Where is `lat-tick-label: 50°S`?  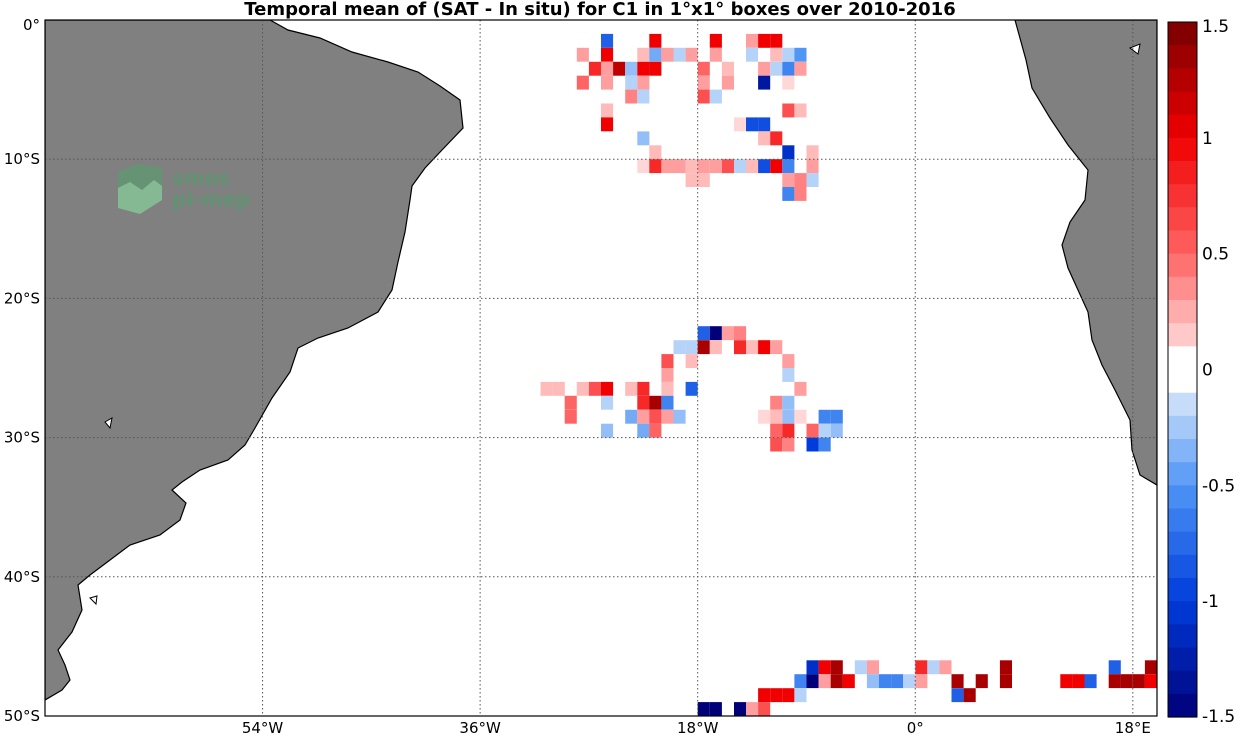
lat-tick-label: 50°S is located at coordinates (22, 716).